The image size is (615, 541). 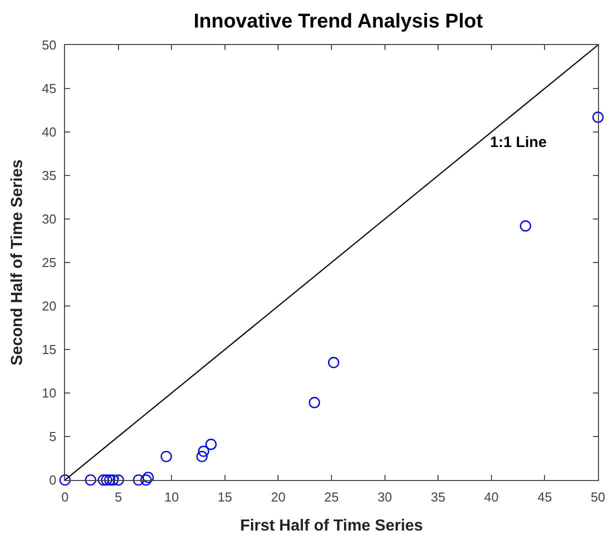 What do you see at coordinates (49, 350) in the screenshot?
I see `y-tick-label: 15` at bounding box center [49, 350].